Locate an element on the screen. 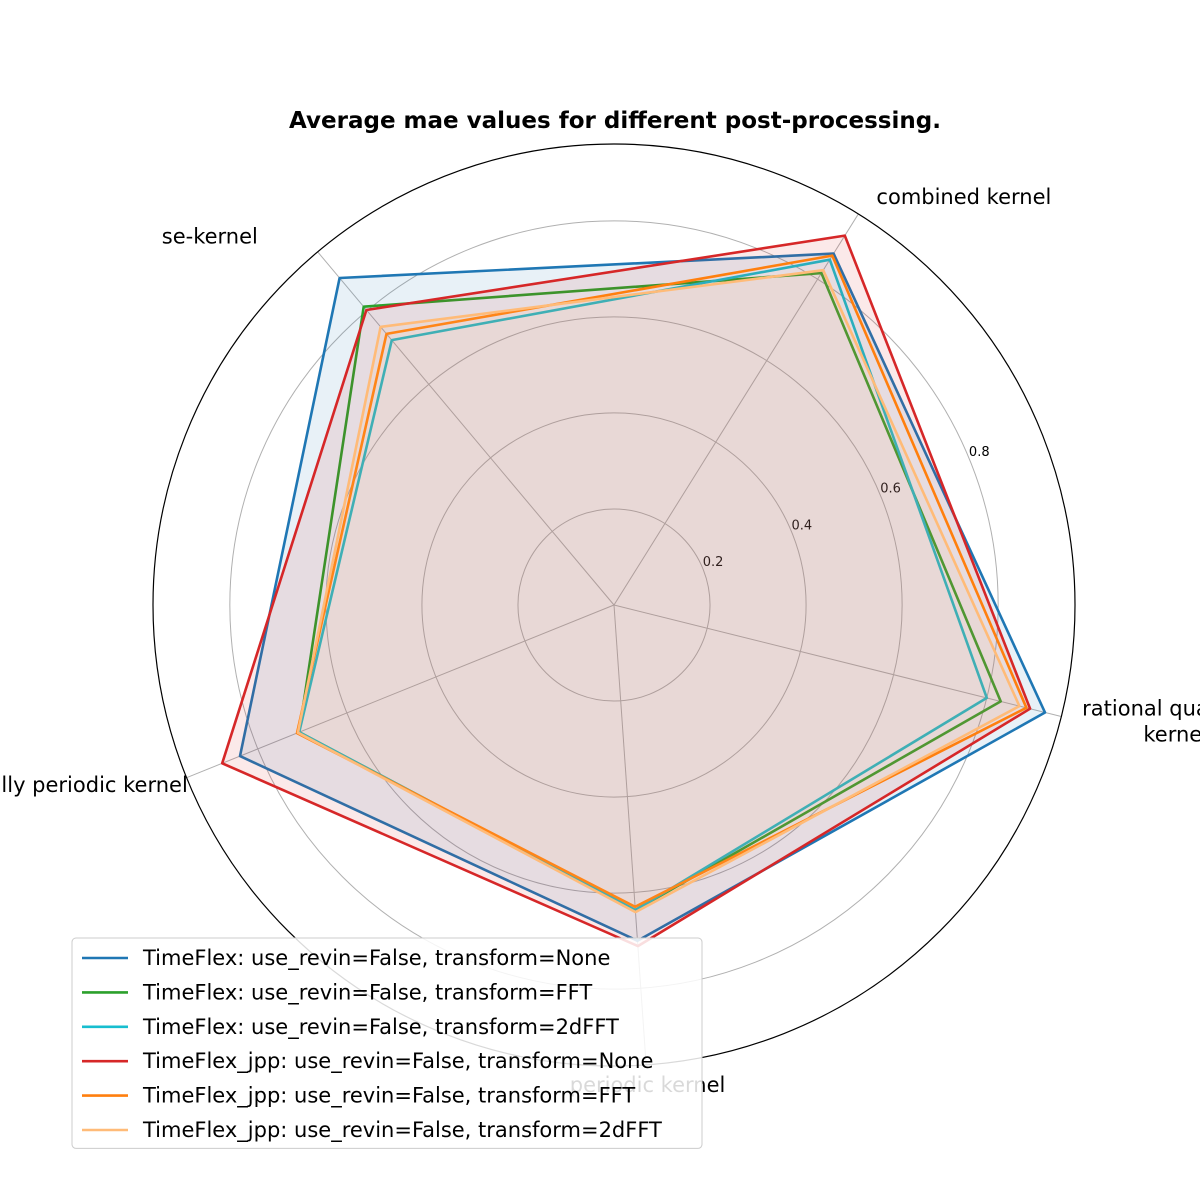 The height and width of the screenshot is (1200, 1200). axis-label-1: combined kernel is located at coordinates (963, 197).